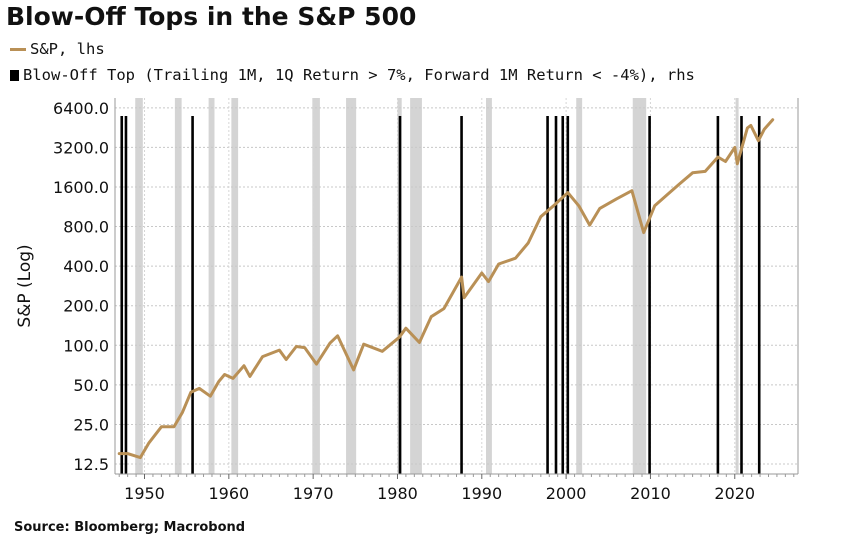 Image resolution: width=848 pixels, height=547 pixels. What do you see at coordinates (481, 493) in the screenshot?
I see `x-tick-label: 1990` at bounding box center [481, 493].